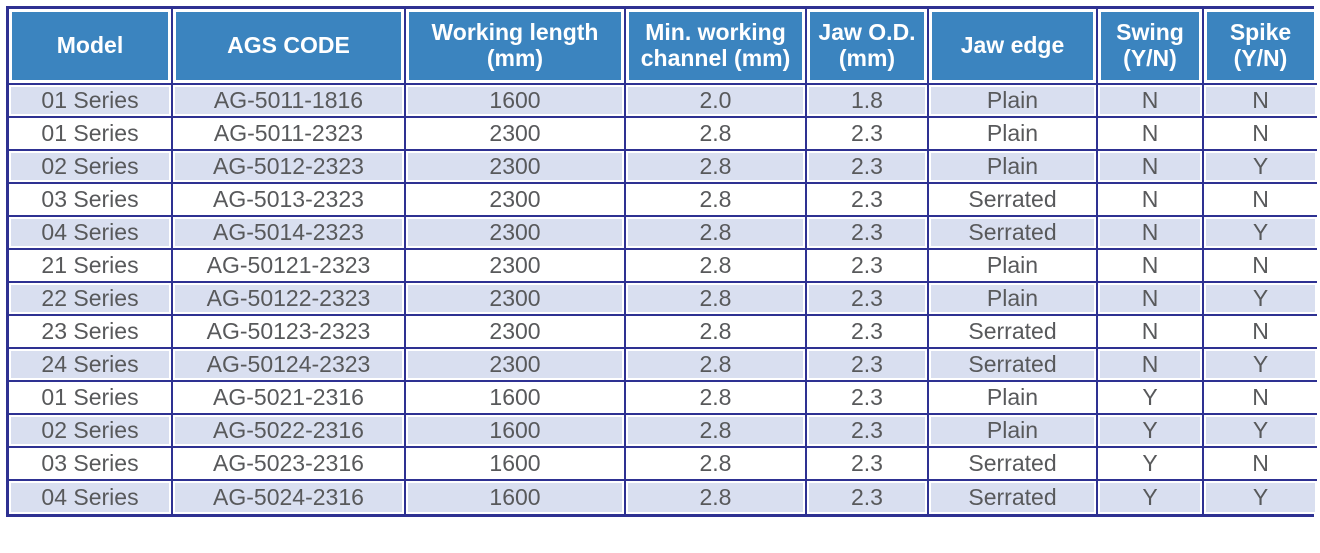 The image size is (1320, 553). I want to click on cell-ags-code: AG-5021-2316, so click(289, 398).